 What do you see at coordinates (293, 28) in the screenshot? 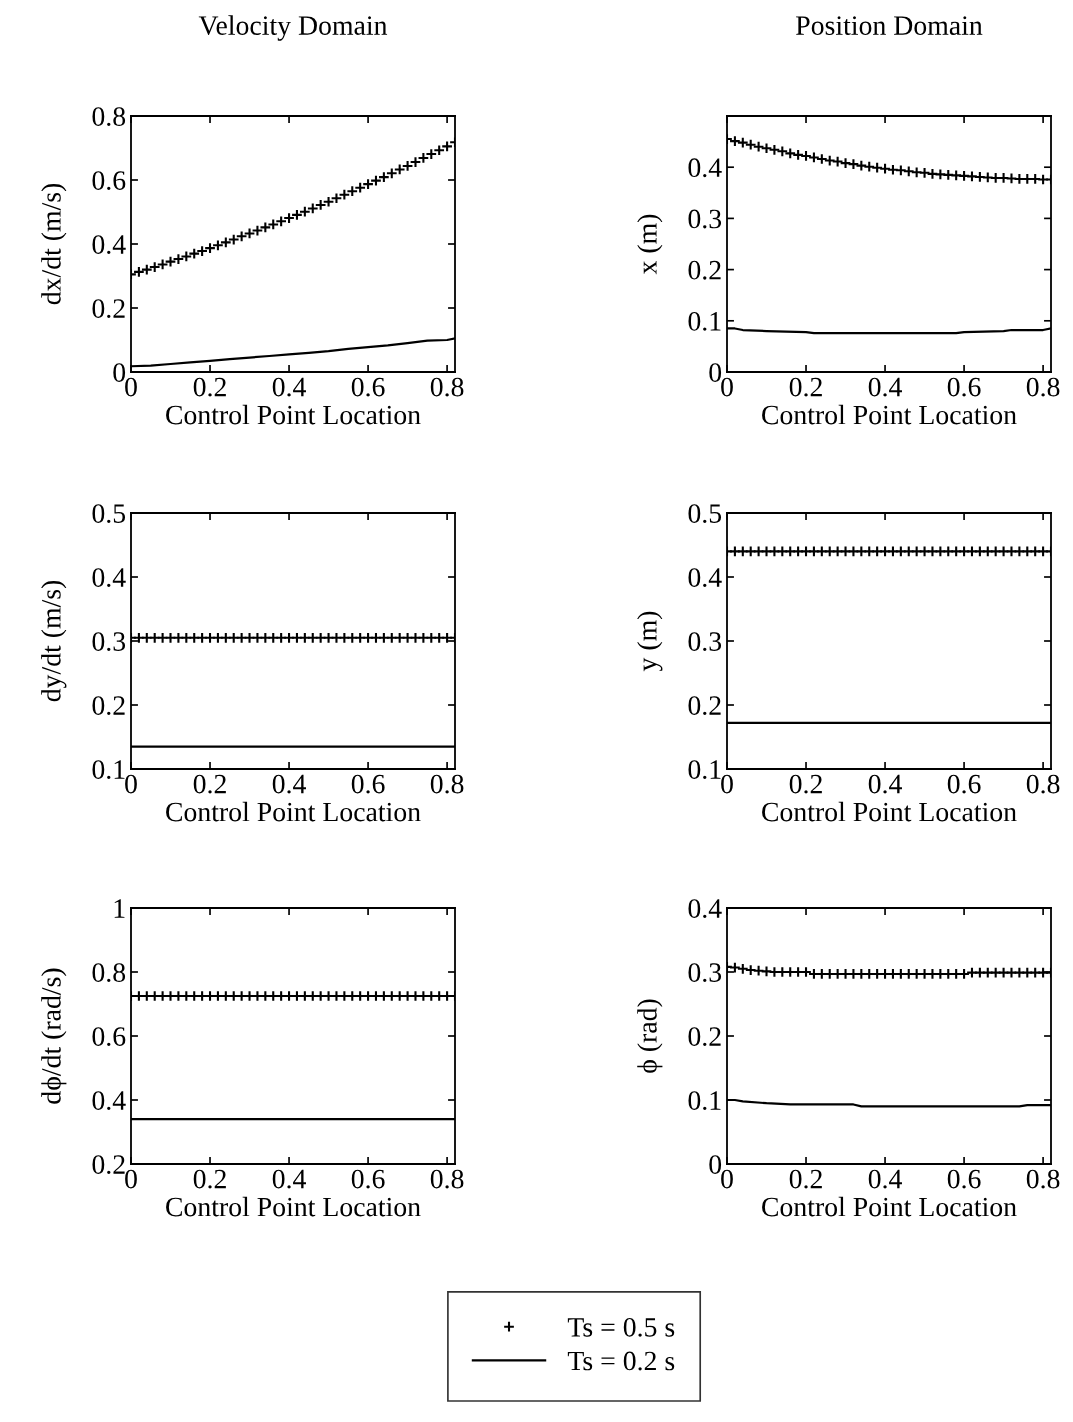
I see `chart-title: Velocity Domain` at bounding box center [293, 28].